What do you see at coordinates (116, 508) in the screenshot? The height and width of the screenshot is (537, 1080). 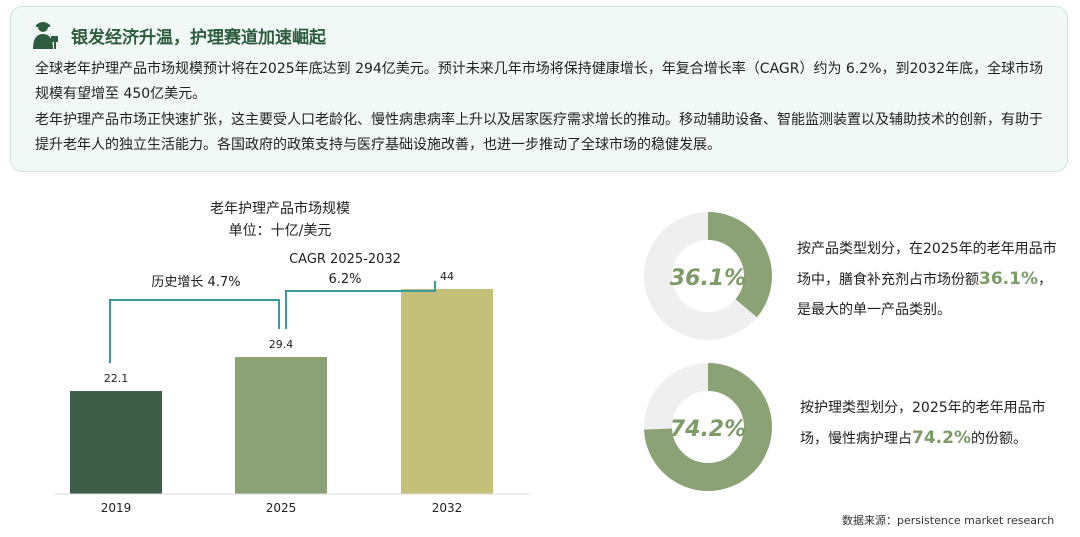 I see `x-tick-label: 2019` at bounding box center [116, 508].